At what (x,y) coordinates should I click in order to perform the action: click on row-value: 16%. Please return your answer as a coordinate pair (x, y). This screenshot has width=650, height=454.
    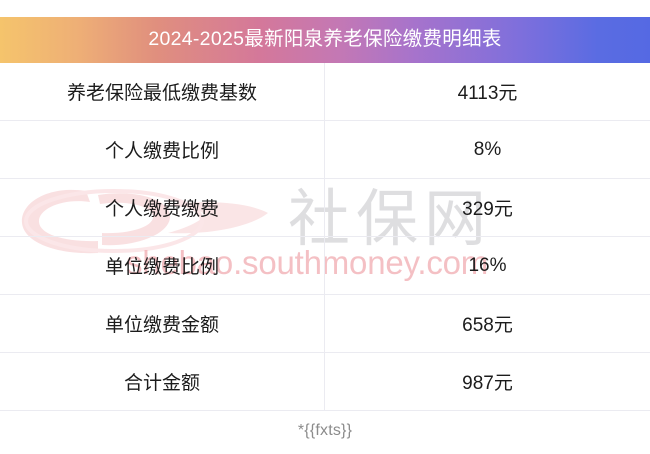
    Looking at the image, I should click on (487, 265).